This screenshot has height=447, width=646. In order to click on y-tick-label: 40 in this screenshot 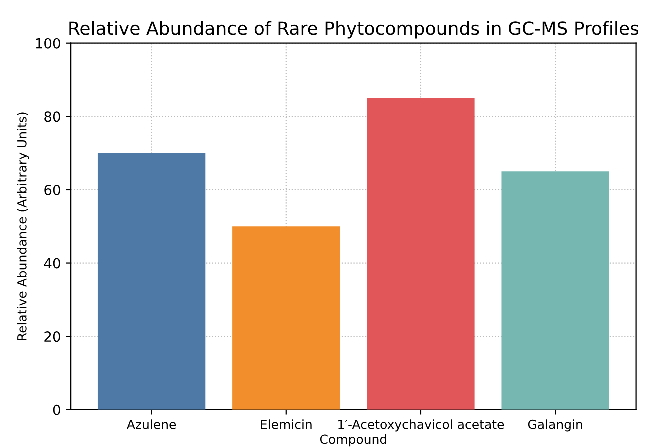, I will do `click(52, 263)`.